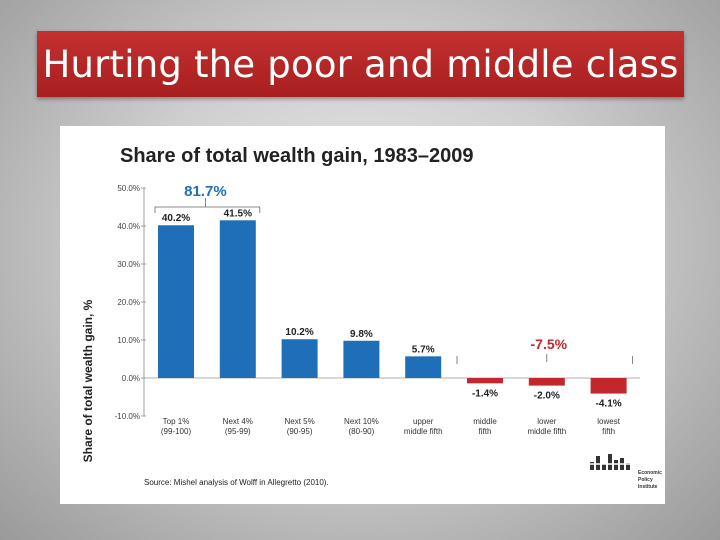  Describe the element at coordinates (128, 302) in the screenshot. I see `y-tick-label: 20.0%` at that location.